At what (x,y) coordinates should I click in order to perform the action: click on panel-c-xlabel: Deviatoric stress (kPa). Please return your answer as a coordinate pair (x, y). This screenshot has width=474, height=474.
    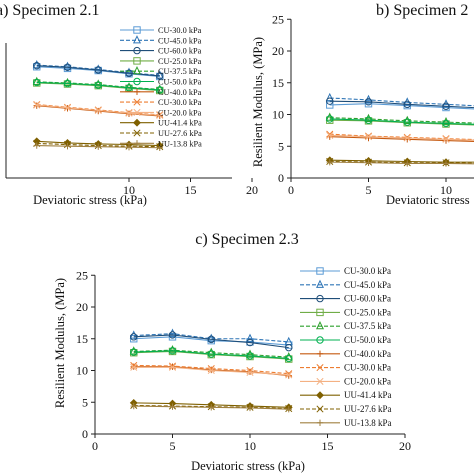
    Looking at the image, I should click on (248, 466).